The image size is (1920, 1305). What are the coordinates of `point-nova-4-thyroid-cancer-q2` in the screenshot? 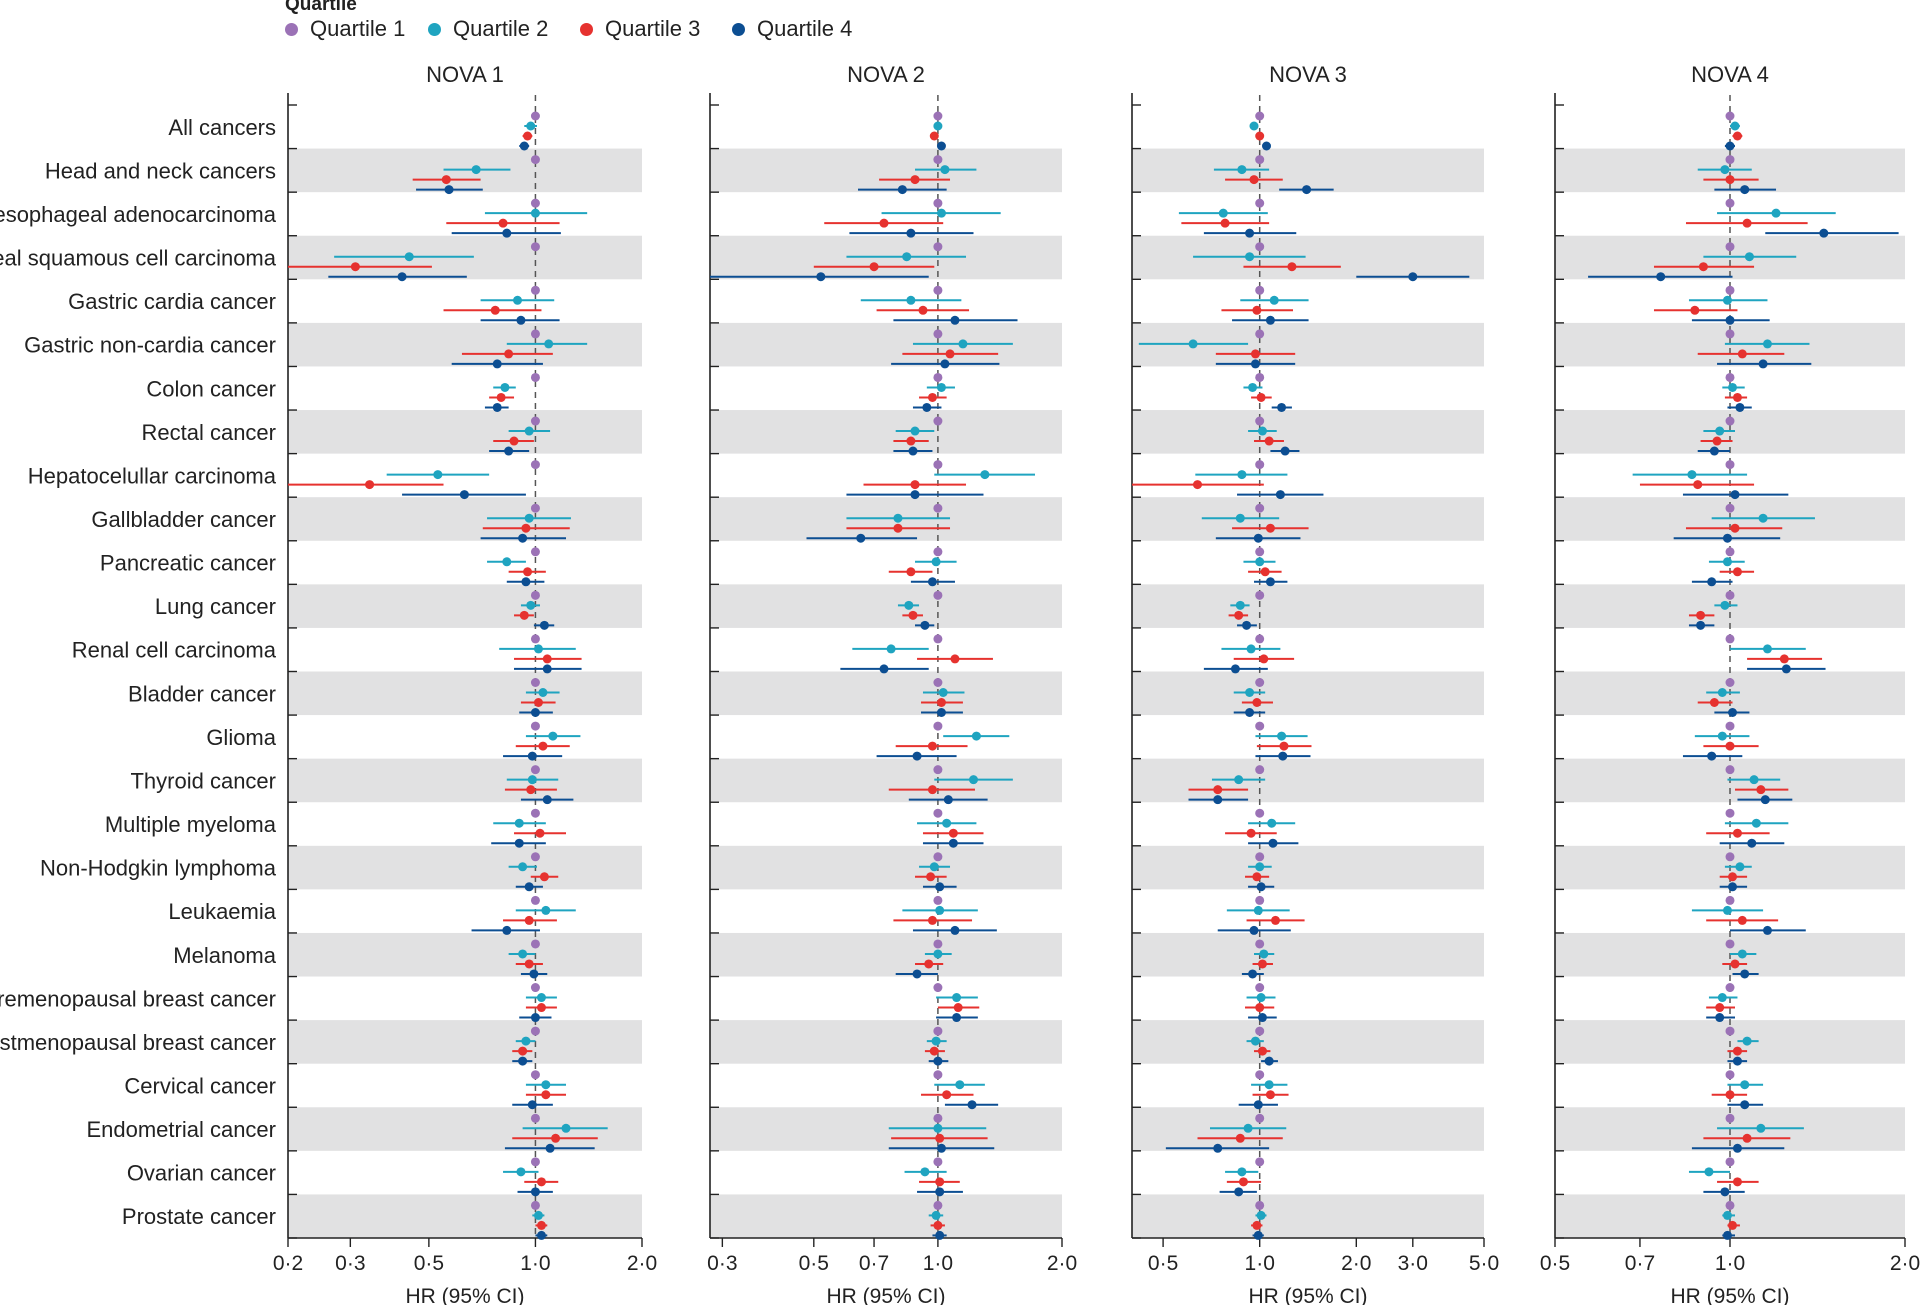 It's located at (1754, 780).